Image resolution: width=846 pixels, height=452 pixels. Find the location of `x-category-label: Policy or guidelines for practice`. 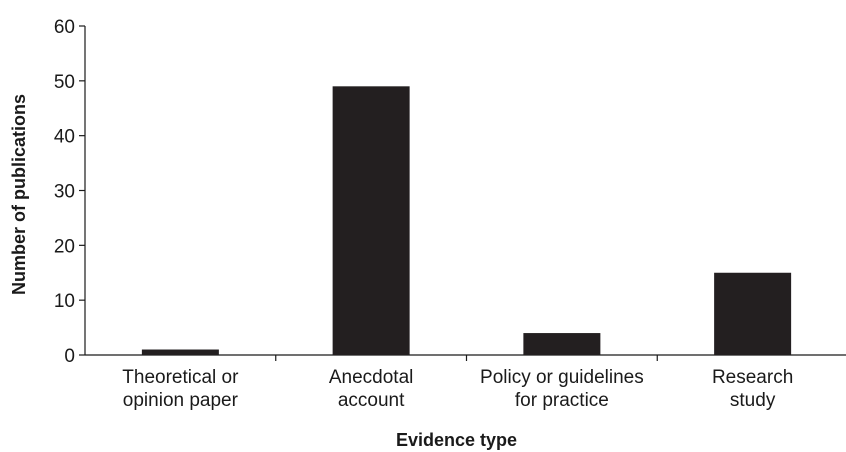

x-category-label: Policy or guidelines for practice is located at coordinates (562, 389).